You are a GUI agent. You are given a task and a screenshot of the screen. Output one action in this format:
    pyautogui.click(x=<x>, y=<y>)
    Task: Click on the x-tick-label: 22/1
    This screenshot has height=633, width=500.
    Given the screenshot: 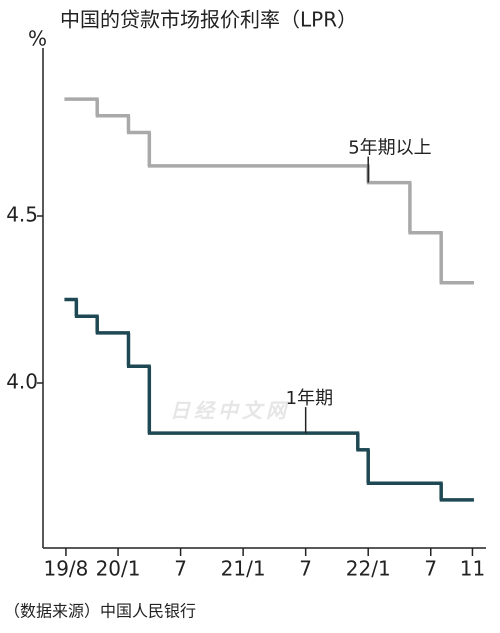 What is the action you would take?
    pyautogui.click(x=368, y=569)
    